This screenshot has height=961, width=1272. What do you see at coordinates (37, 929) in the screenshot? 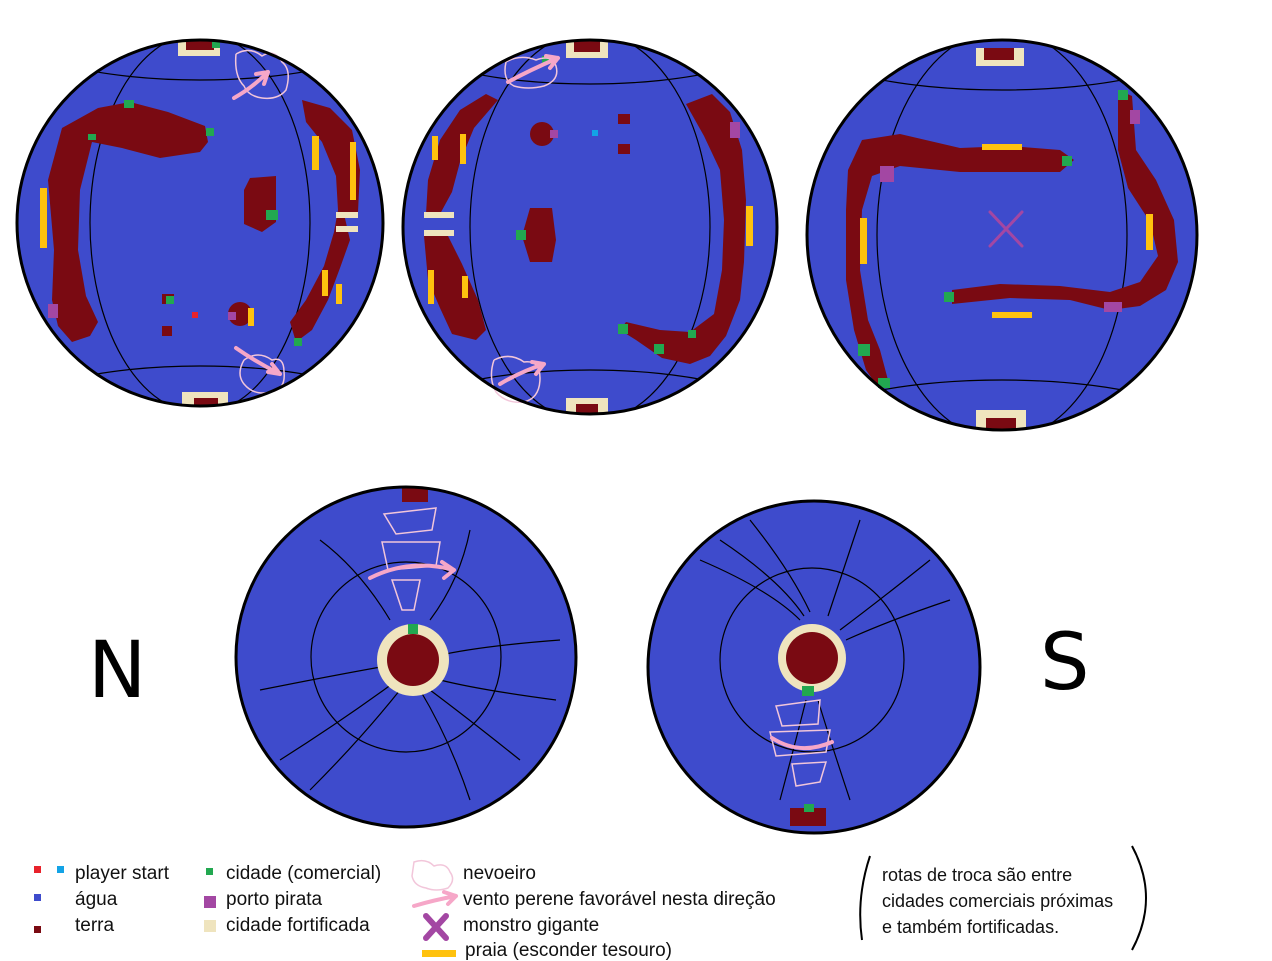
I see `swatch-land` at bounding box center [37, 929].